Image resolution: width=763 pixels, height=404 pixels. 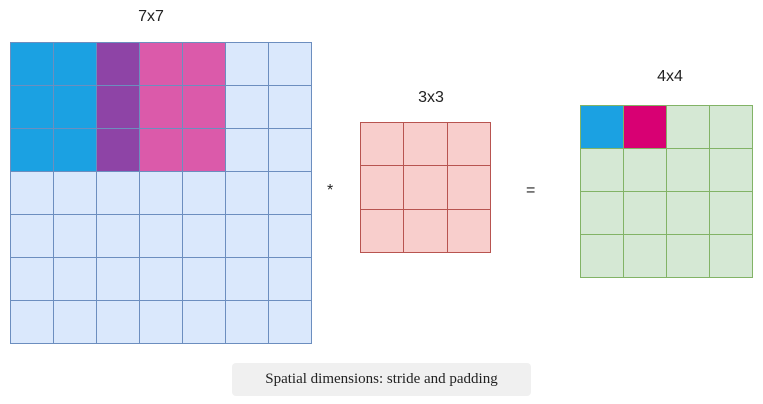 I want to click on kernel-grid, so click(x=425, y=187).